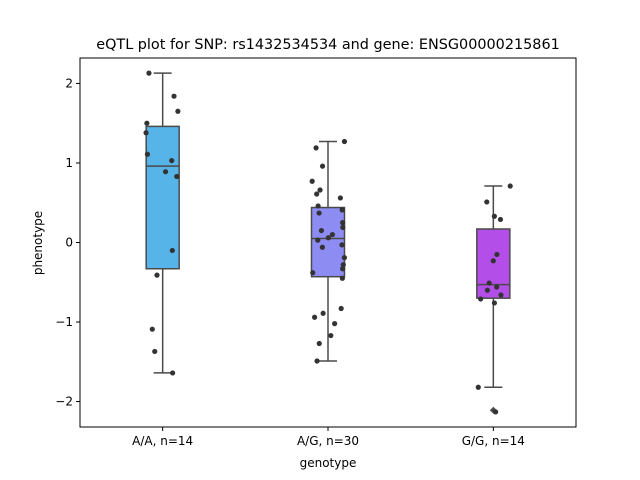 The height and width of the screenshot is (480, 640). What do you see at coordinates (328, 463) in the screenshot?
I see `x-axis-label: genotype` at bounding box center [328, 463].